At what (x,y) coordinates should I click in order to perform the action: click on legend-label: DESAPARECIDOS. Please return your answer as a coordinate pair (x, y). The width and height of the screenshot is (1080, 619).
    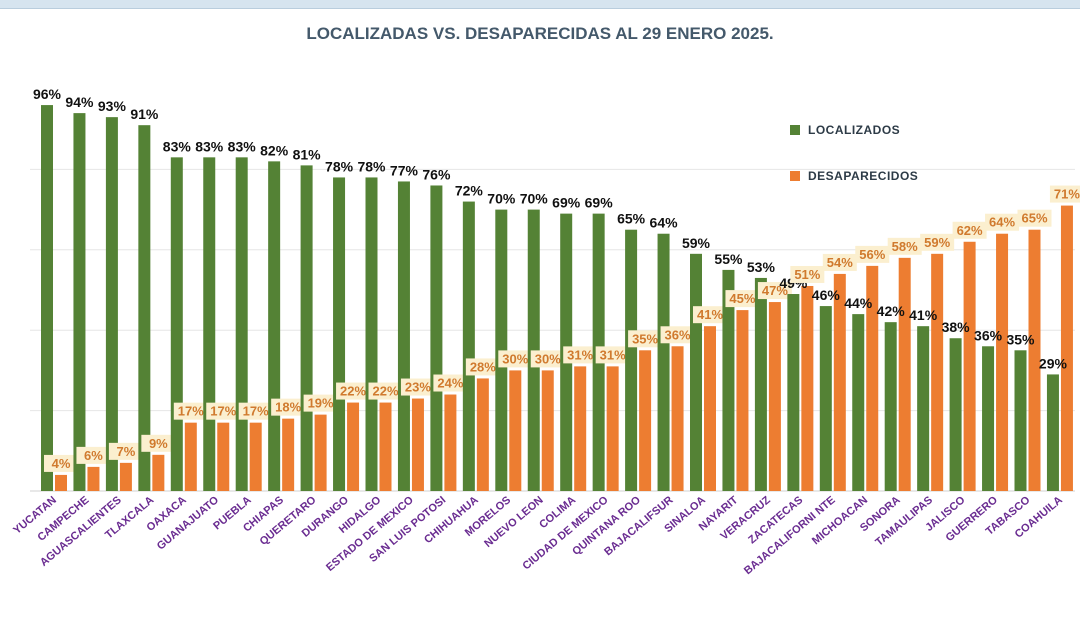
    Looking at the image, I should click on (863, 176).